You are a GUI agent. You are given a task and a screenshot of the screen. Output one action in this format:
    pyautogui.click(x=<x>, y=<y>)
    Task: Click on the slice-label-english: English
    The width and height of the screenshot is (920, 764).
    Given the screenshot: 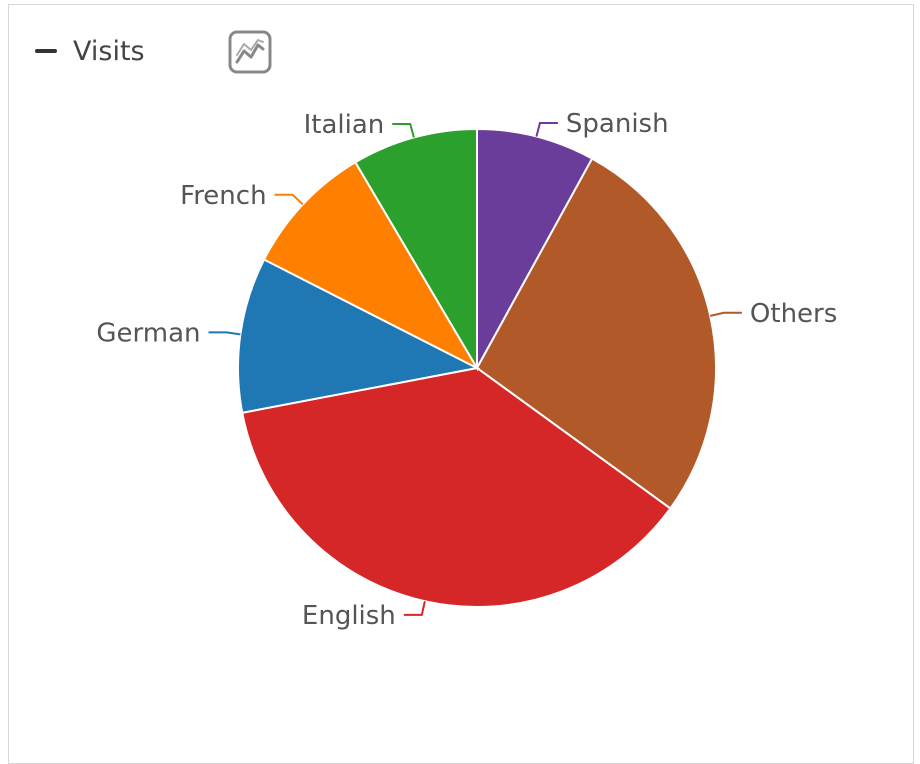 What is the action you would take?
    pyautogui.click(x=349, y=616)
    